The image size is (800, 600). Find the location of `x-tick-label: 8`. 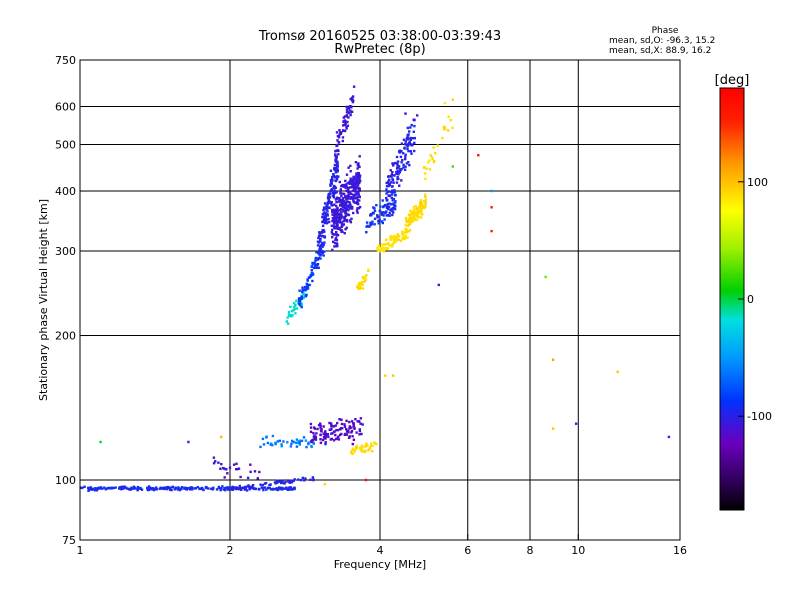

x-tick-label: 8 is located at coordinates (530, 550).